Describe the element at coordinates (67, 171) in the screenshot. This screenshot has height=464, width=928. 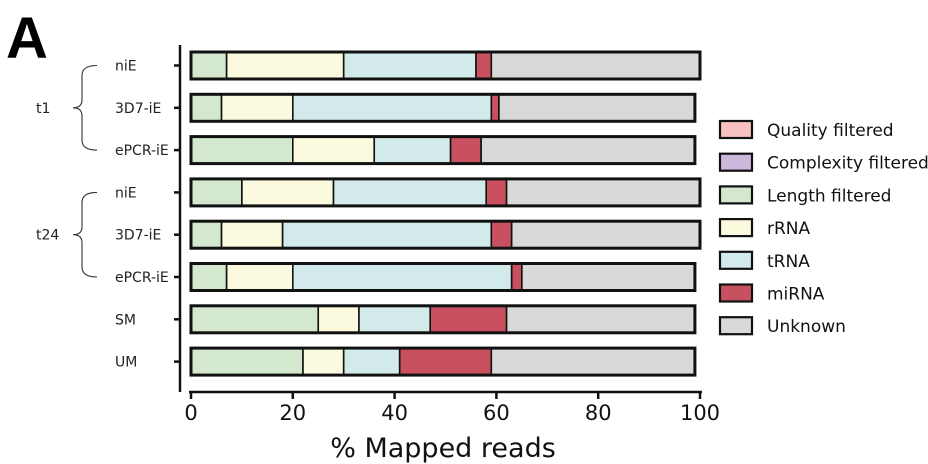
I see `group-brackets: t1 t24` at that location.